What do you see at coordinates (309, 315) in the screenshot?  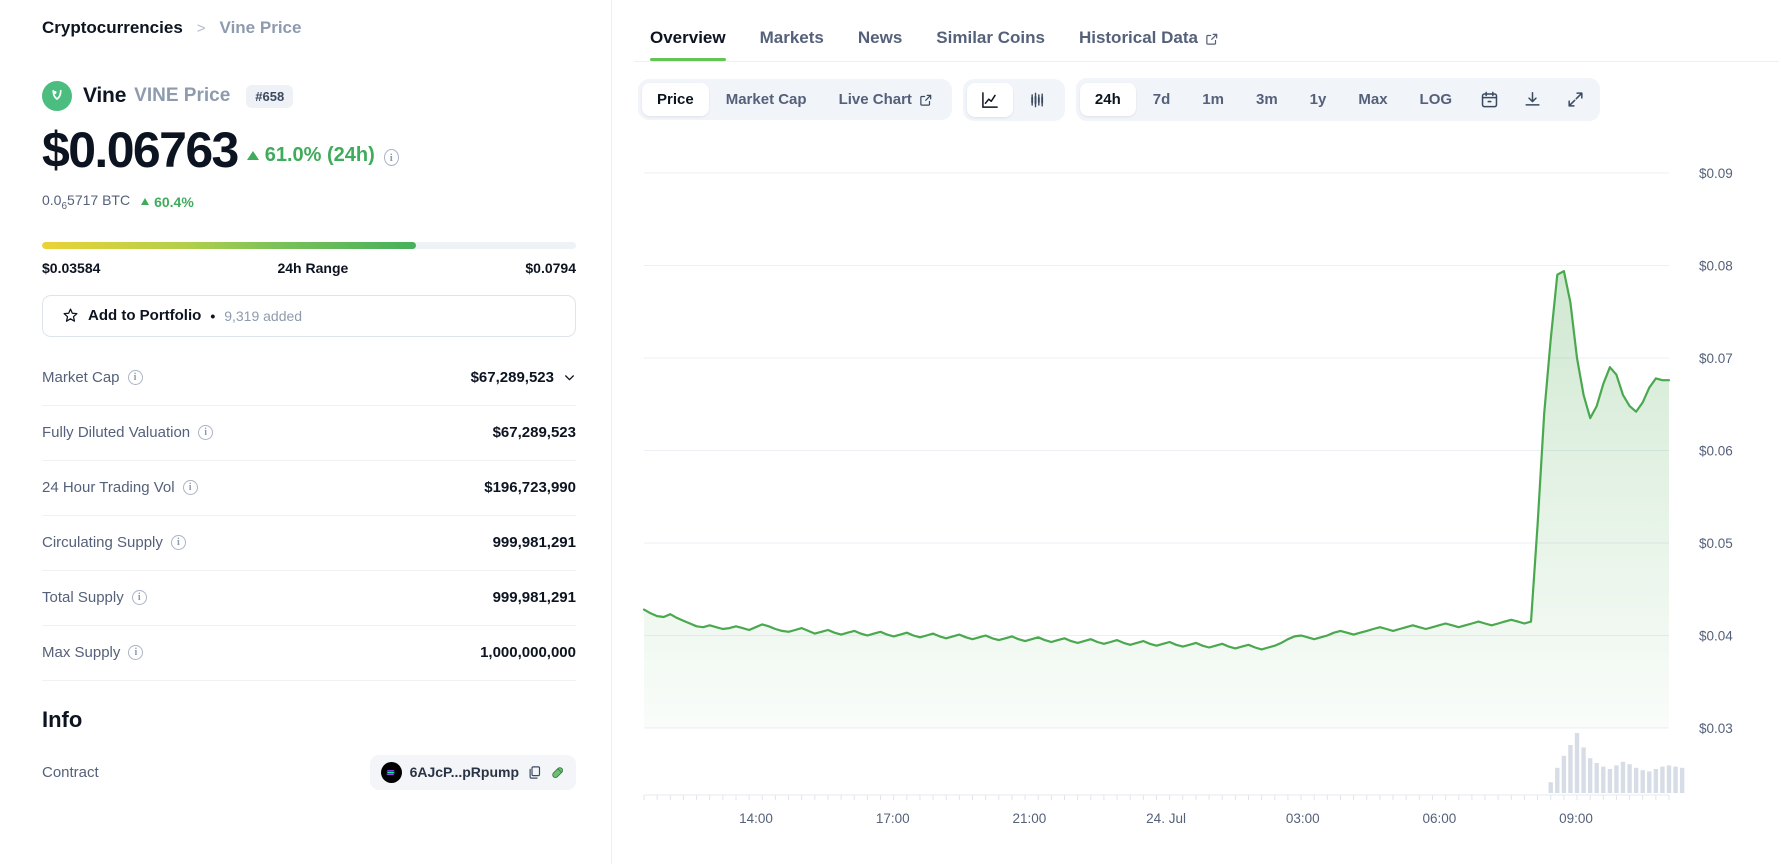 I see `add-to-portfolio-button: Add to Portfolio • 9,319 added` at bounding box center [309, 315].